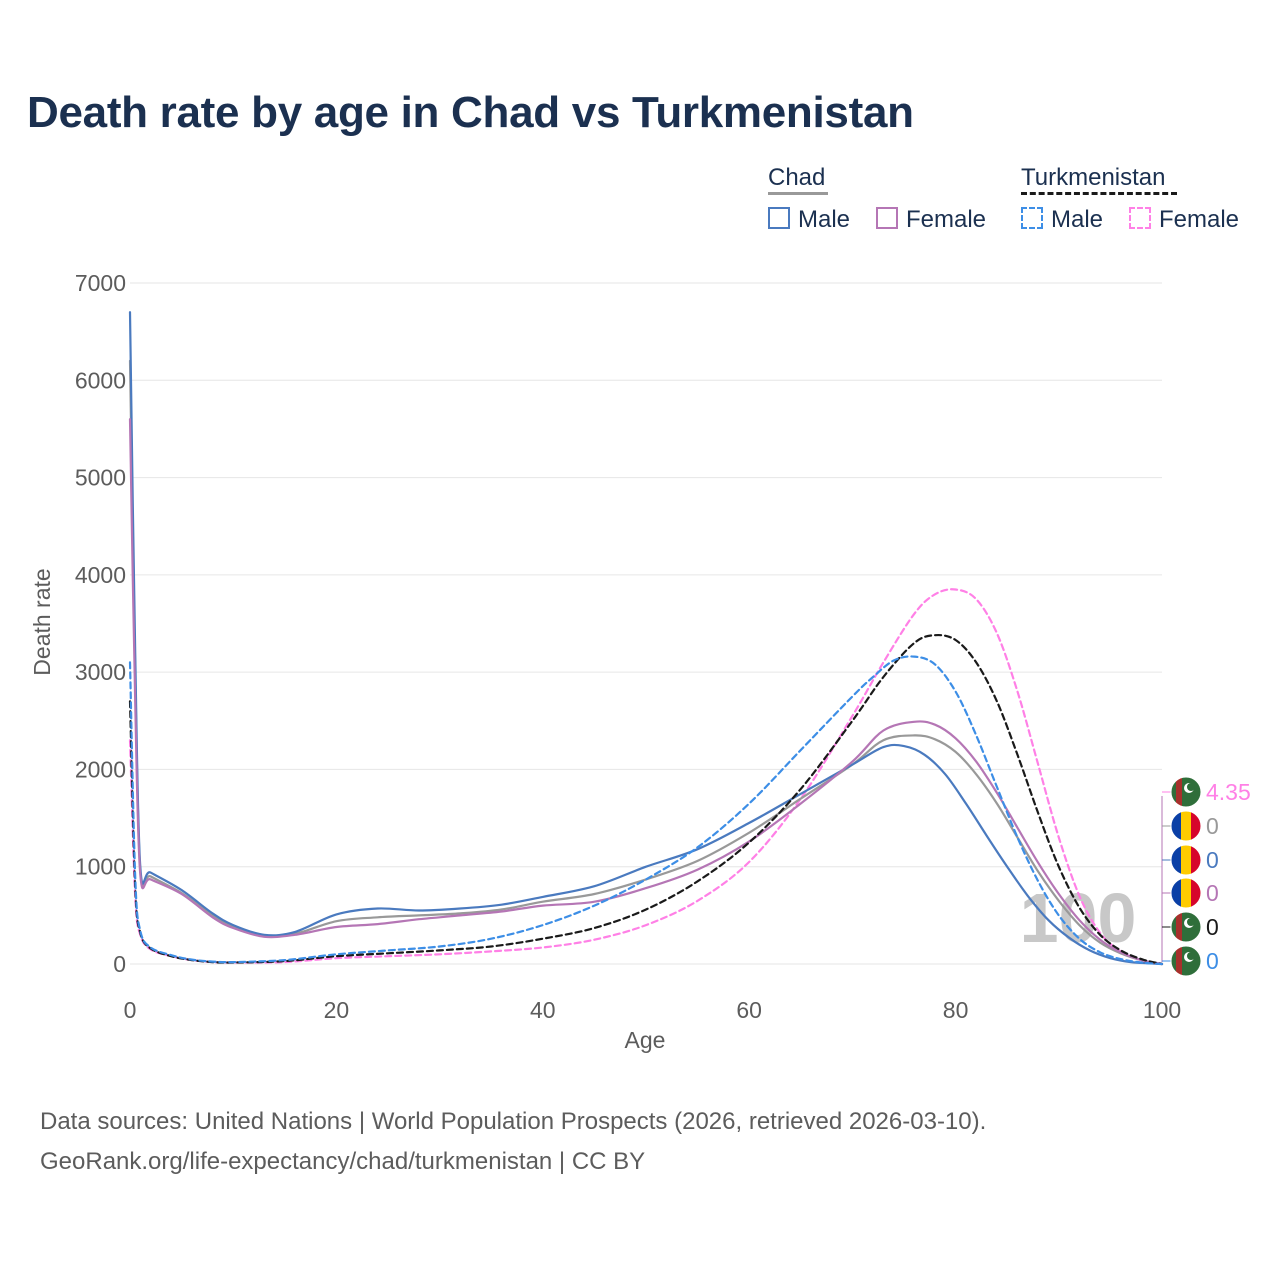 This screenshot has height=1280, width=1280. I want to click on x-tick-label: 40, so click(543, 1010).